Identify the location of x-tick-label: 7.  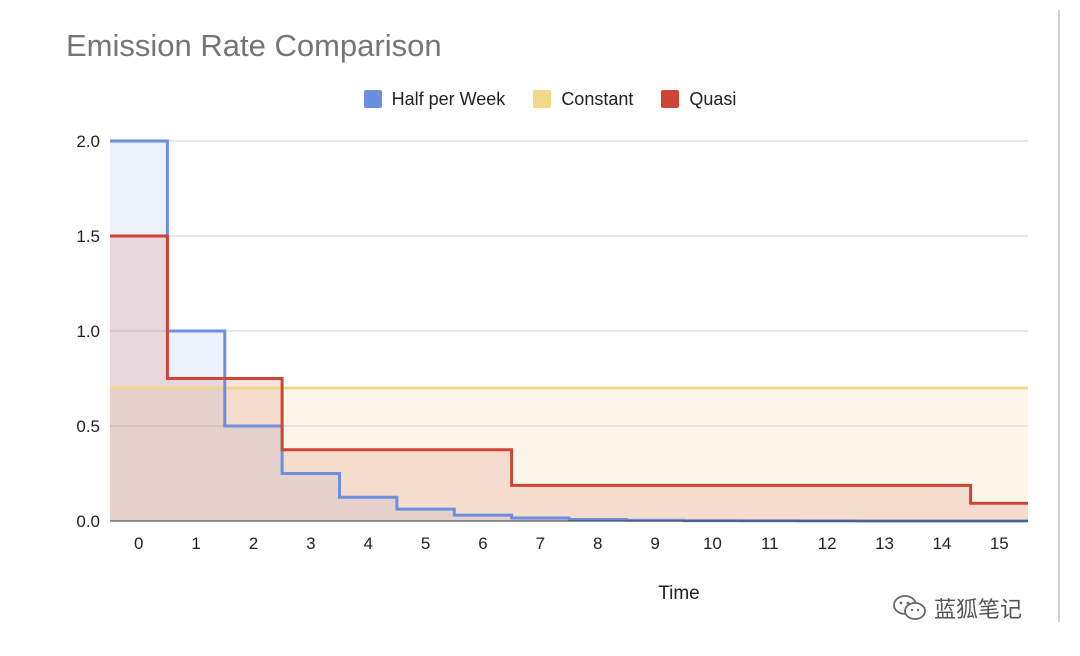
(540, 543).